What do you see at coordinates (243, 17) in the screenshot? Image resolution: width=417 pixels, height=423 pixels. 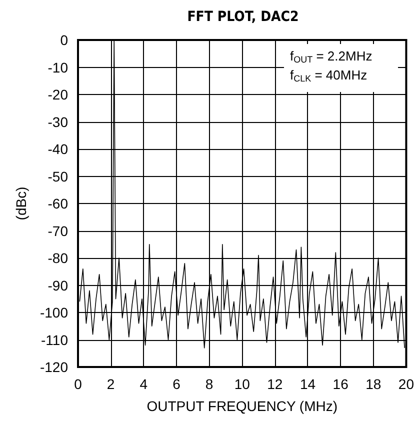 I see `chart-title: FFT PLOT, DAC2` at bounding box center [243, 17].